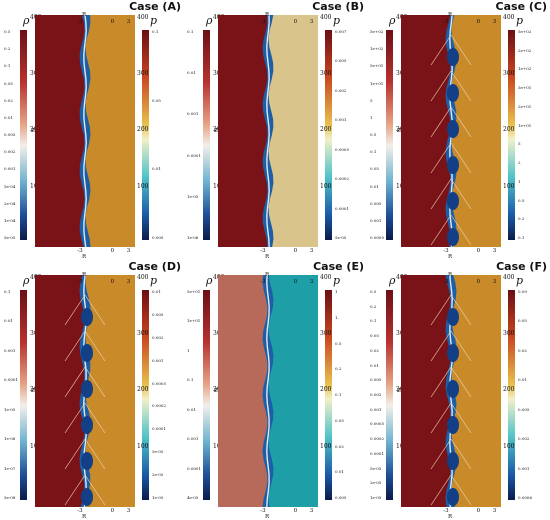  Describe the element at coordinates (525, 50) in the screenshot. I see `p-tick: 2e+02` at that location.